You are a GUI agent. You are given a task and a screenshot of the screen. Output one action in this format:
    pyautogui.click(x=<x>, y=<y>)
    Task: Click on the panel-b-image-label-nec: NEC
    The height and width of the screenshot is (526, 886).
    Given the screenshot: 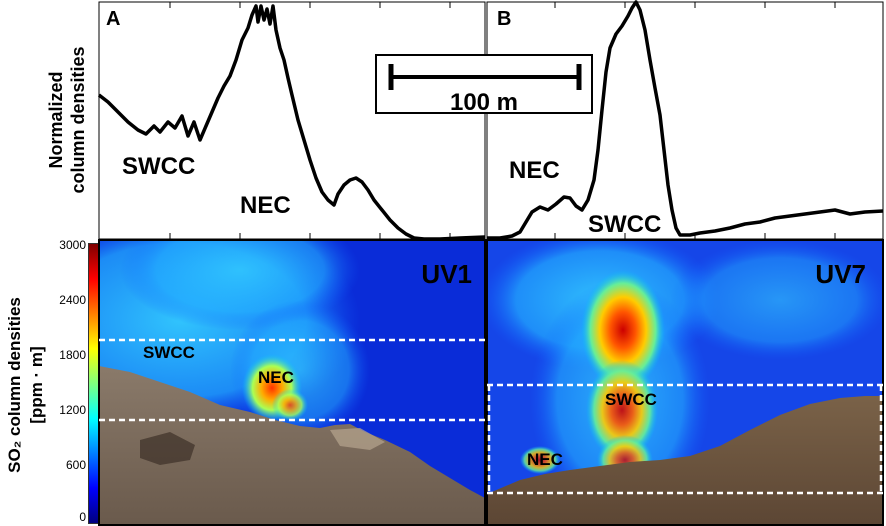 What is the action you would take?
    pyautogui.click(x=545, y=459)
    